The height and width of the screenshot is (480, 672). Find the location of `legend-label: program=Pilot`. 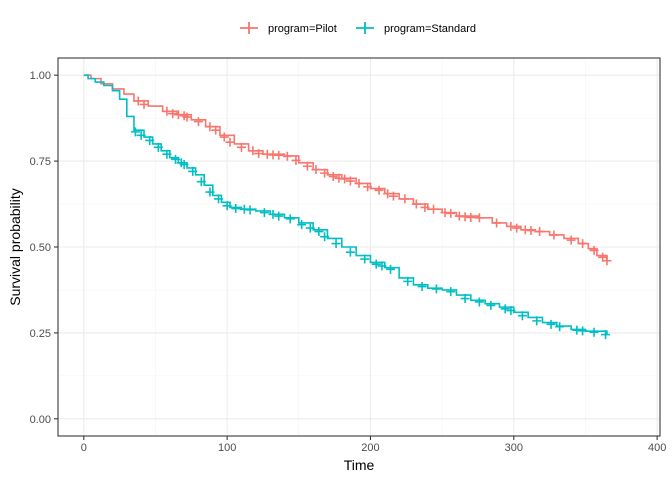

legend-label: program=Pilot is located at coordinates (302, 29).